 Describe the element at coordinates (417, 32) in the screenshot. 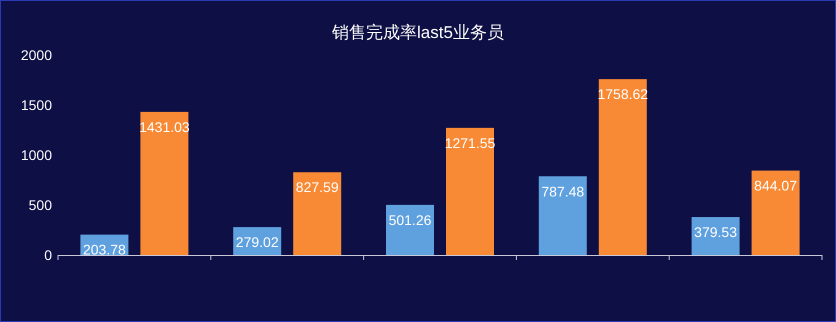

I see `chart-title: 销售完成率last5业务员` at that location.